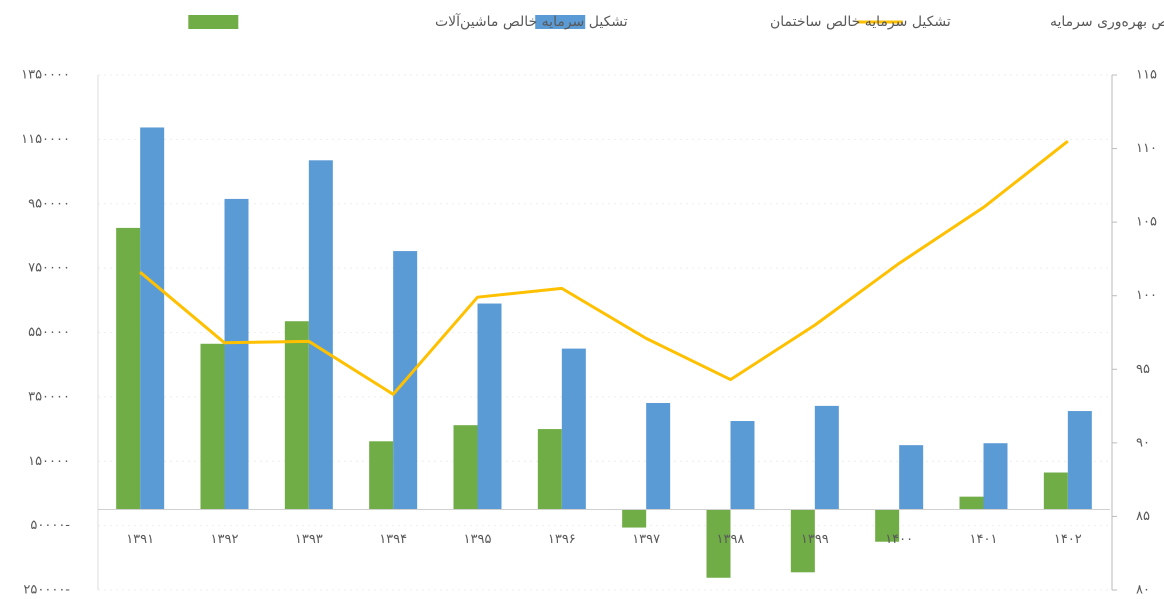 This screenshot has height=599, width=1164. What do you see at coordinates (1107, 22) in the screenshot?
I see `legend-label: شاخص بهره‌وری سرمایه` at bounding box center [1107, 22].